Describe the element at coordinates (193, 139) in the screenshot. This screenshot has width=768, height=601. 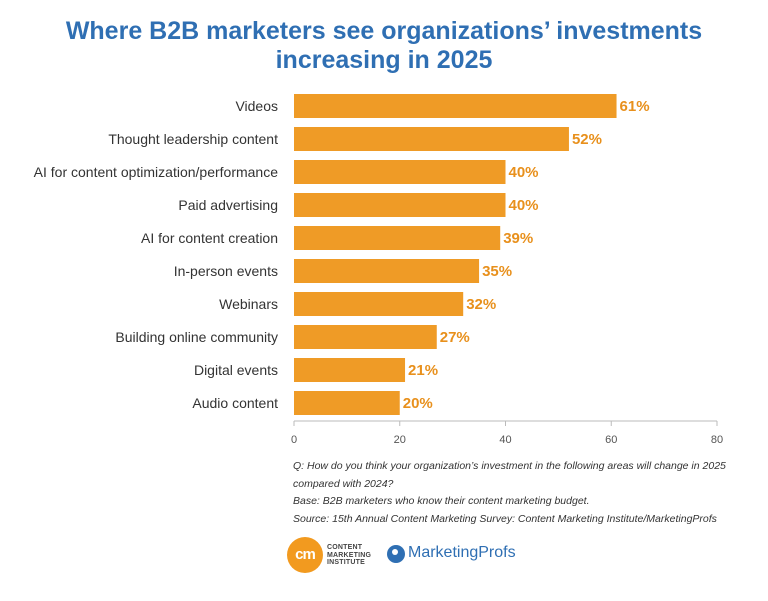
I see `category-label-1: Thought leadership content` at that location.